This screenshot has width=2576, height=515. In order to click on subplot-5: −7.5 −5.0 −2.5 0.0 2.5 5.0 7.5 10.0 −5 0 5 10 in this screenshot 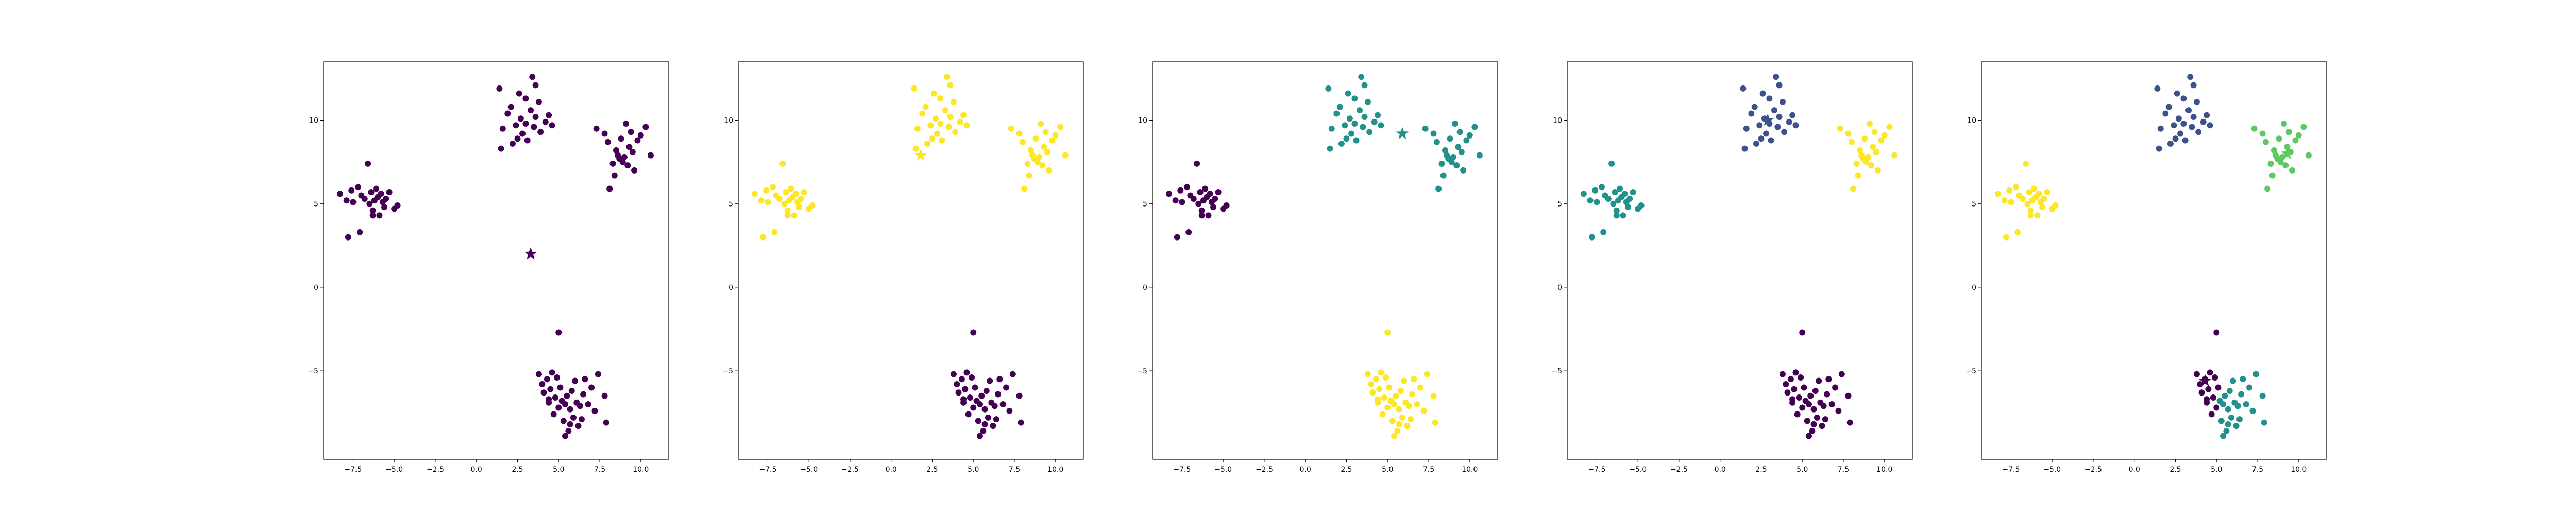, I will do `click(2146, 267)`.